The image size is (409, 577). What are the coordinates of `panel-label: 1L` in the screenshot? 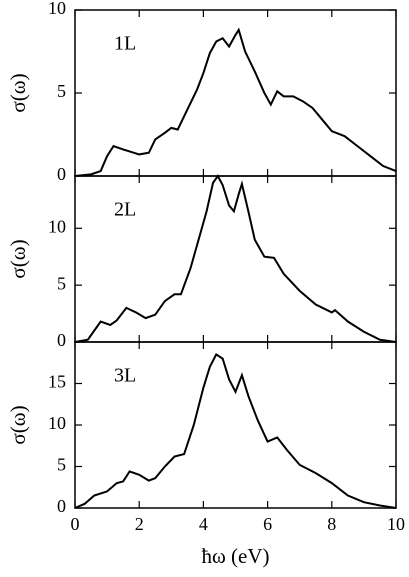 It's located at (125, 44).